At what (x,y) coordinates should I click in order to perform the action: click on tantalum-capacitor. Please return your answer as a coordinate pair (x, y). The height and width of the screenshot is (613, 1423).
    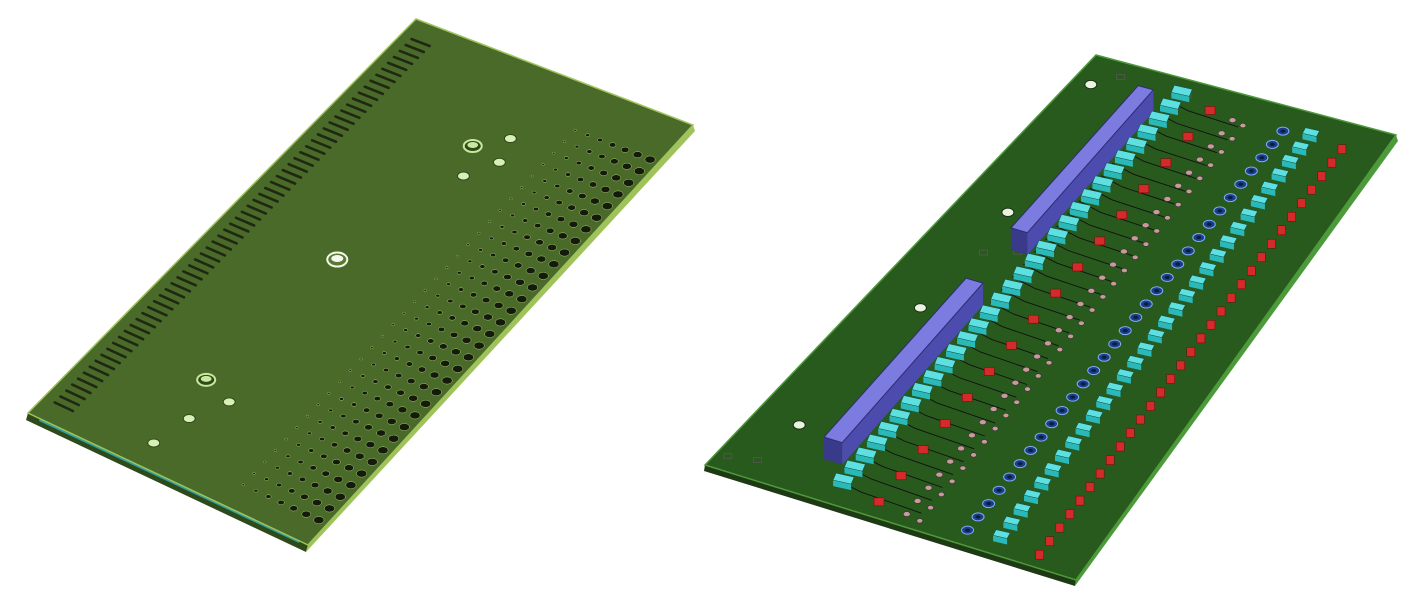
    Looking at the image, I should click on (1144, 189).